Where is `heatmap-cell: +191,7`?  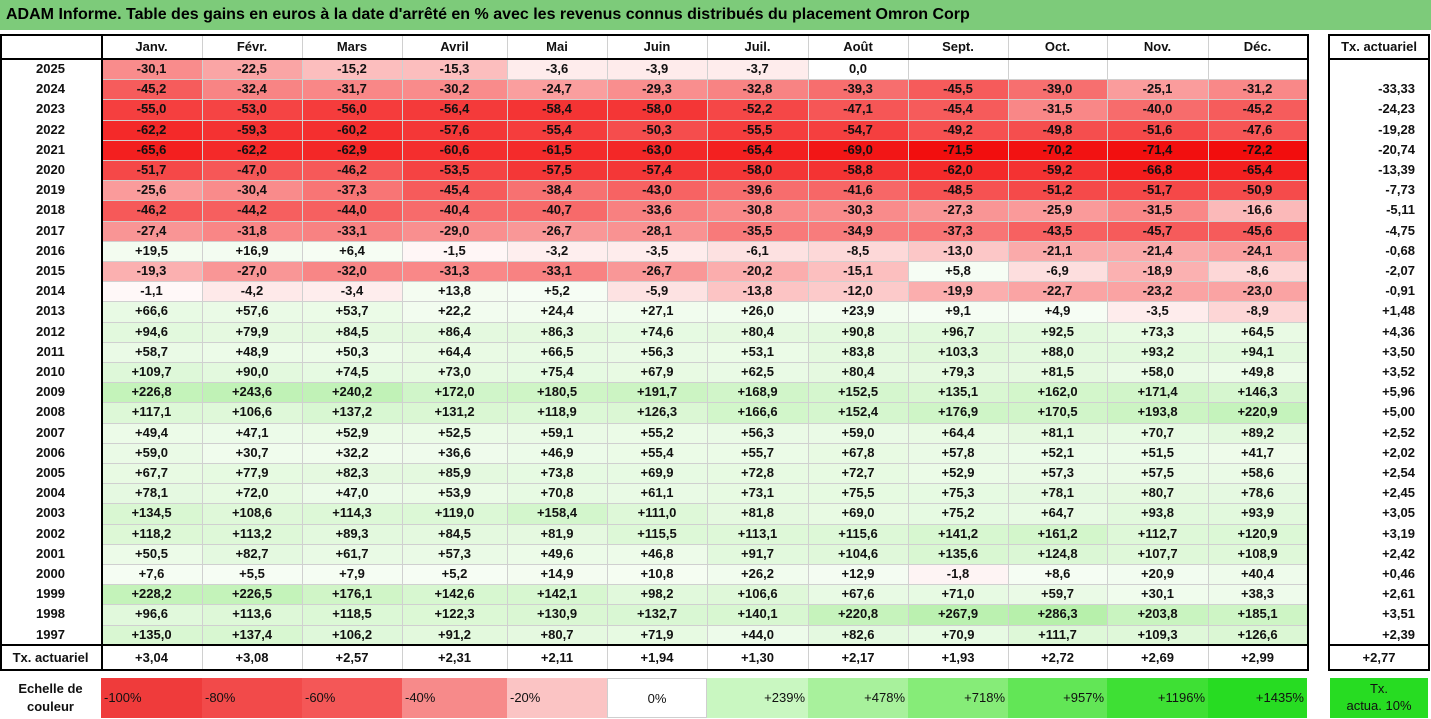 heatmap-cell: +191,7 is located at coordinates (657, 392).